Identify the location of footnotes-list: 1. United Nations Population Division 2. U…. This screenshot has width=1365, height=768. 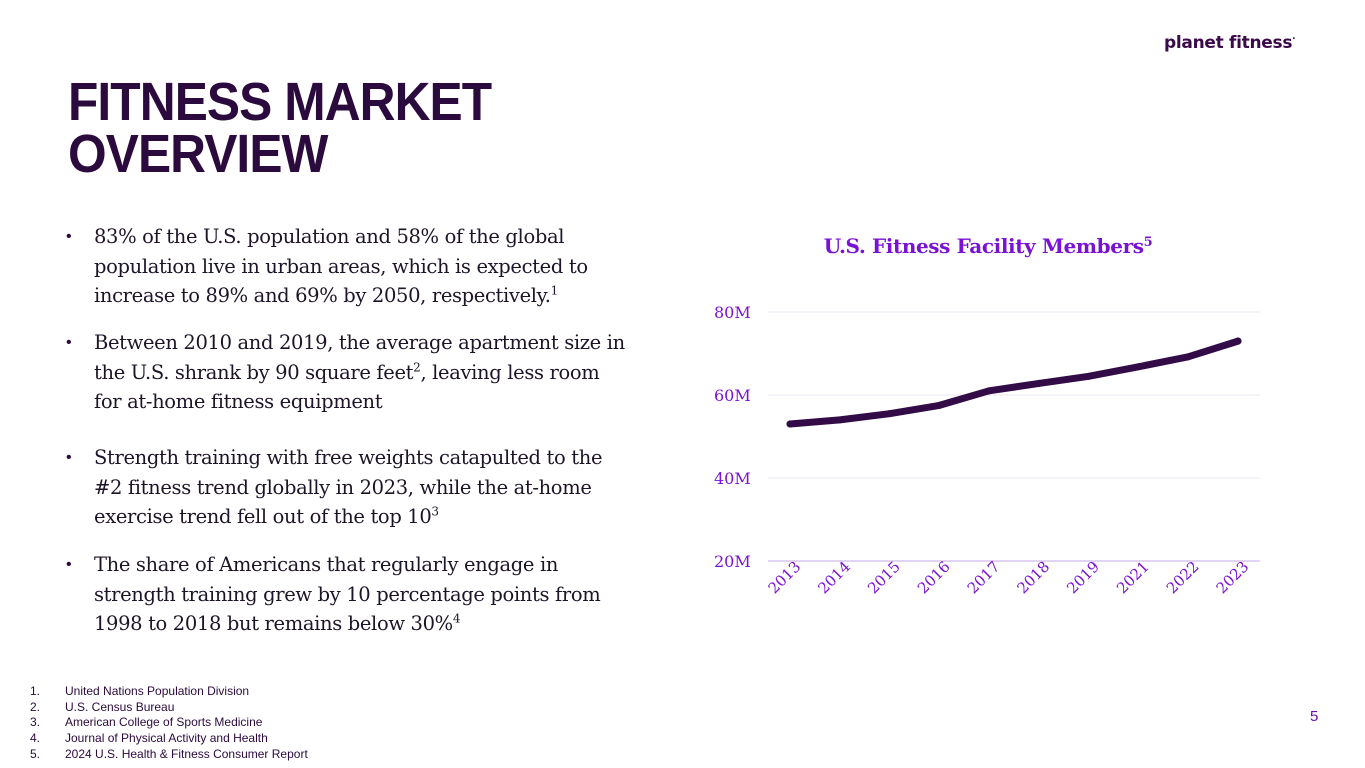
(169, 723).